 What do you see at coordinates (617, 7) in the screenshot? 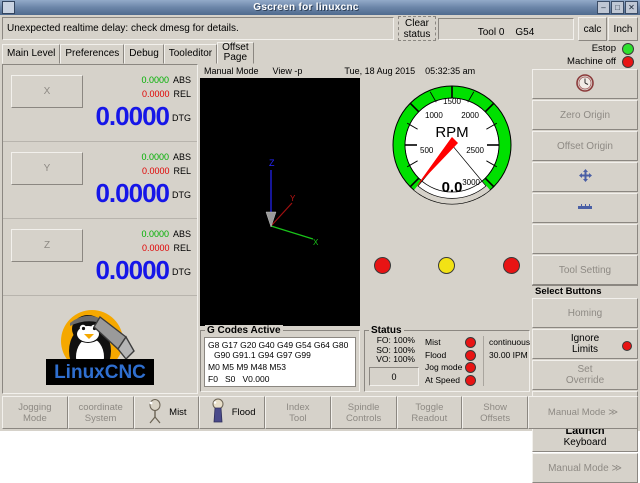
I see `maximize-icon: □` at bounding box center [617, 7].